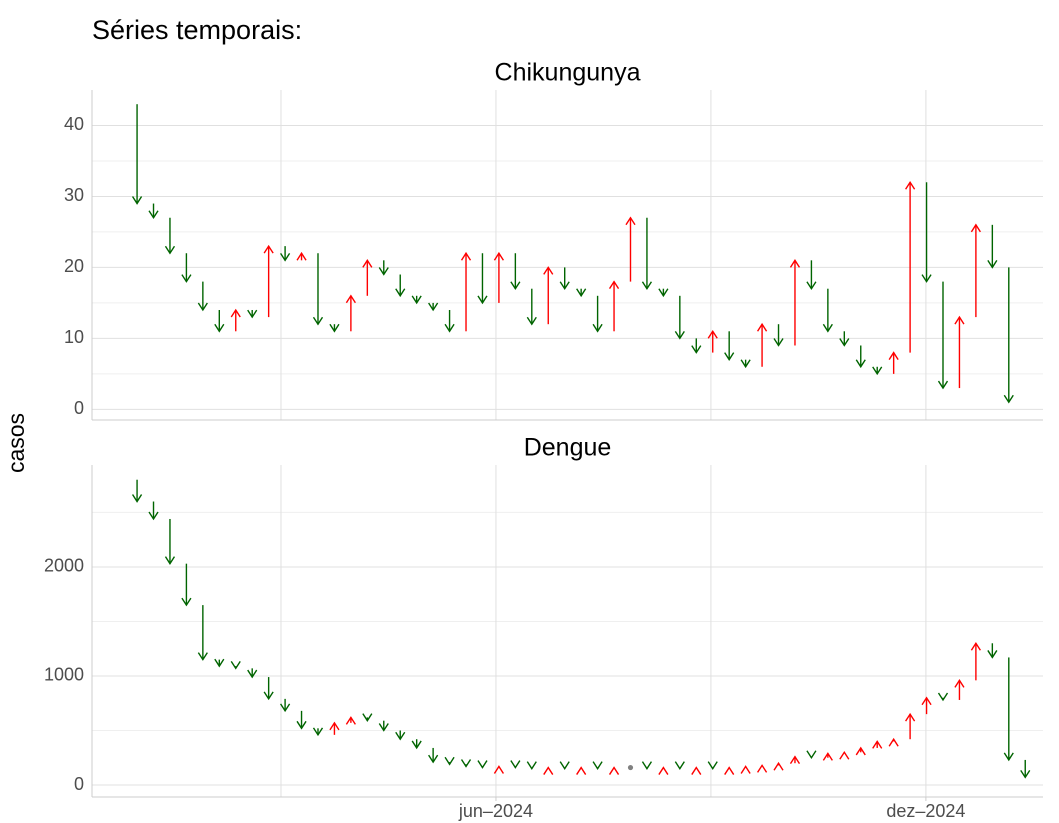 This screenshot has width=1059, height=823. Describe the element at coordinates (630, 767) in the screenshot. I see `no-change-point` at that location.